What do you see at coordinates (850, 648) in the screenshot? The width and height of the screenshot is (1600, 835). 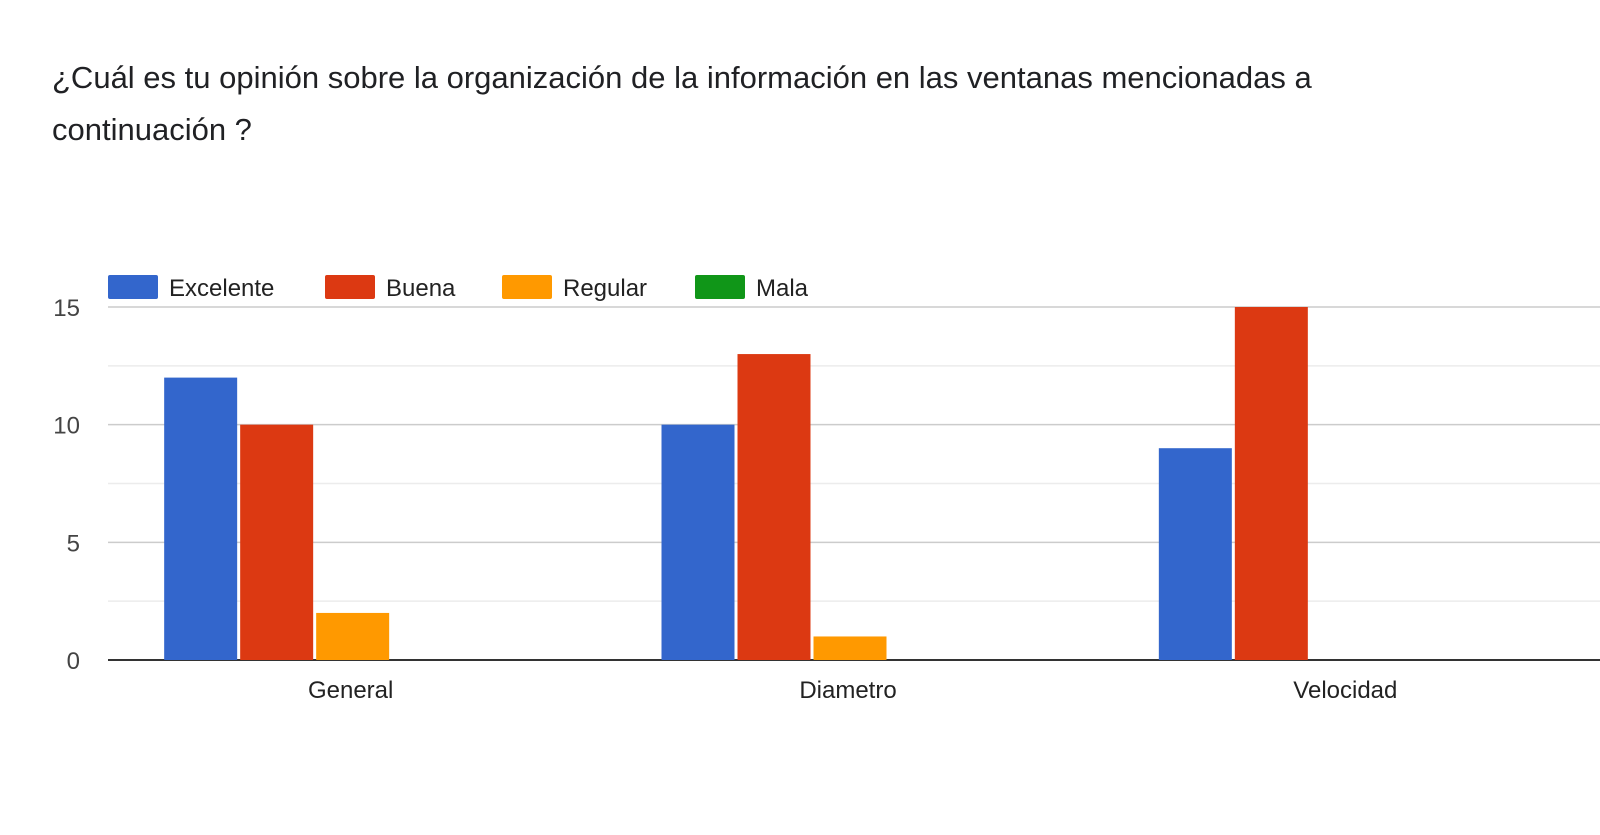 I see `bar-regular-diametro` at bounding box center [850, 648].